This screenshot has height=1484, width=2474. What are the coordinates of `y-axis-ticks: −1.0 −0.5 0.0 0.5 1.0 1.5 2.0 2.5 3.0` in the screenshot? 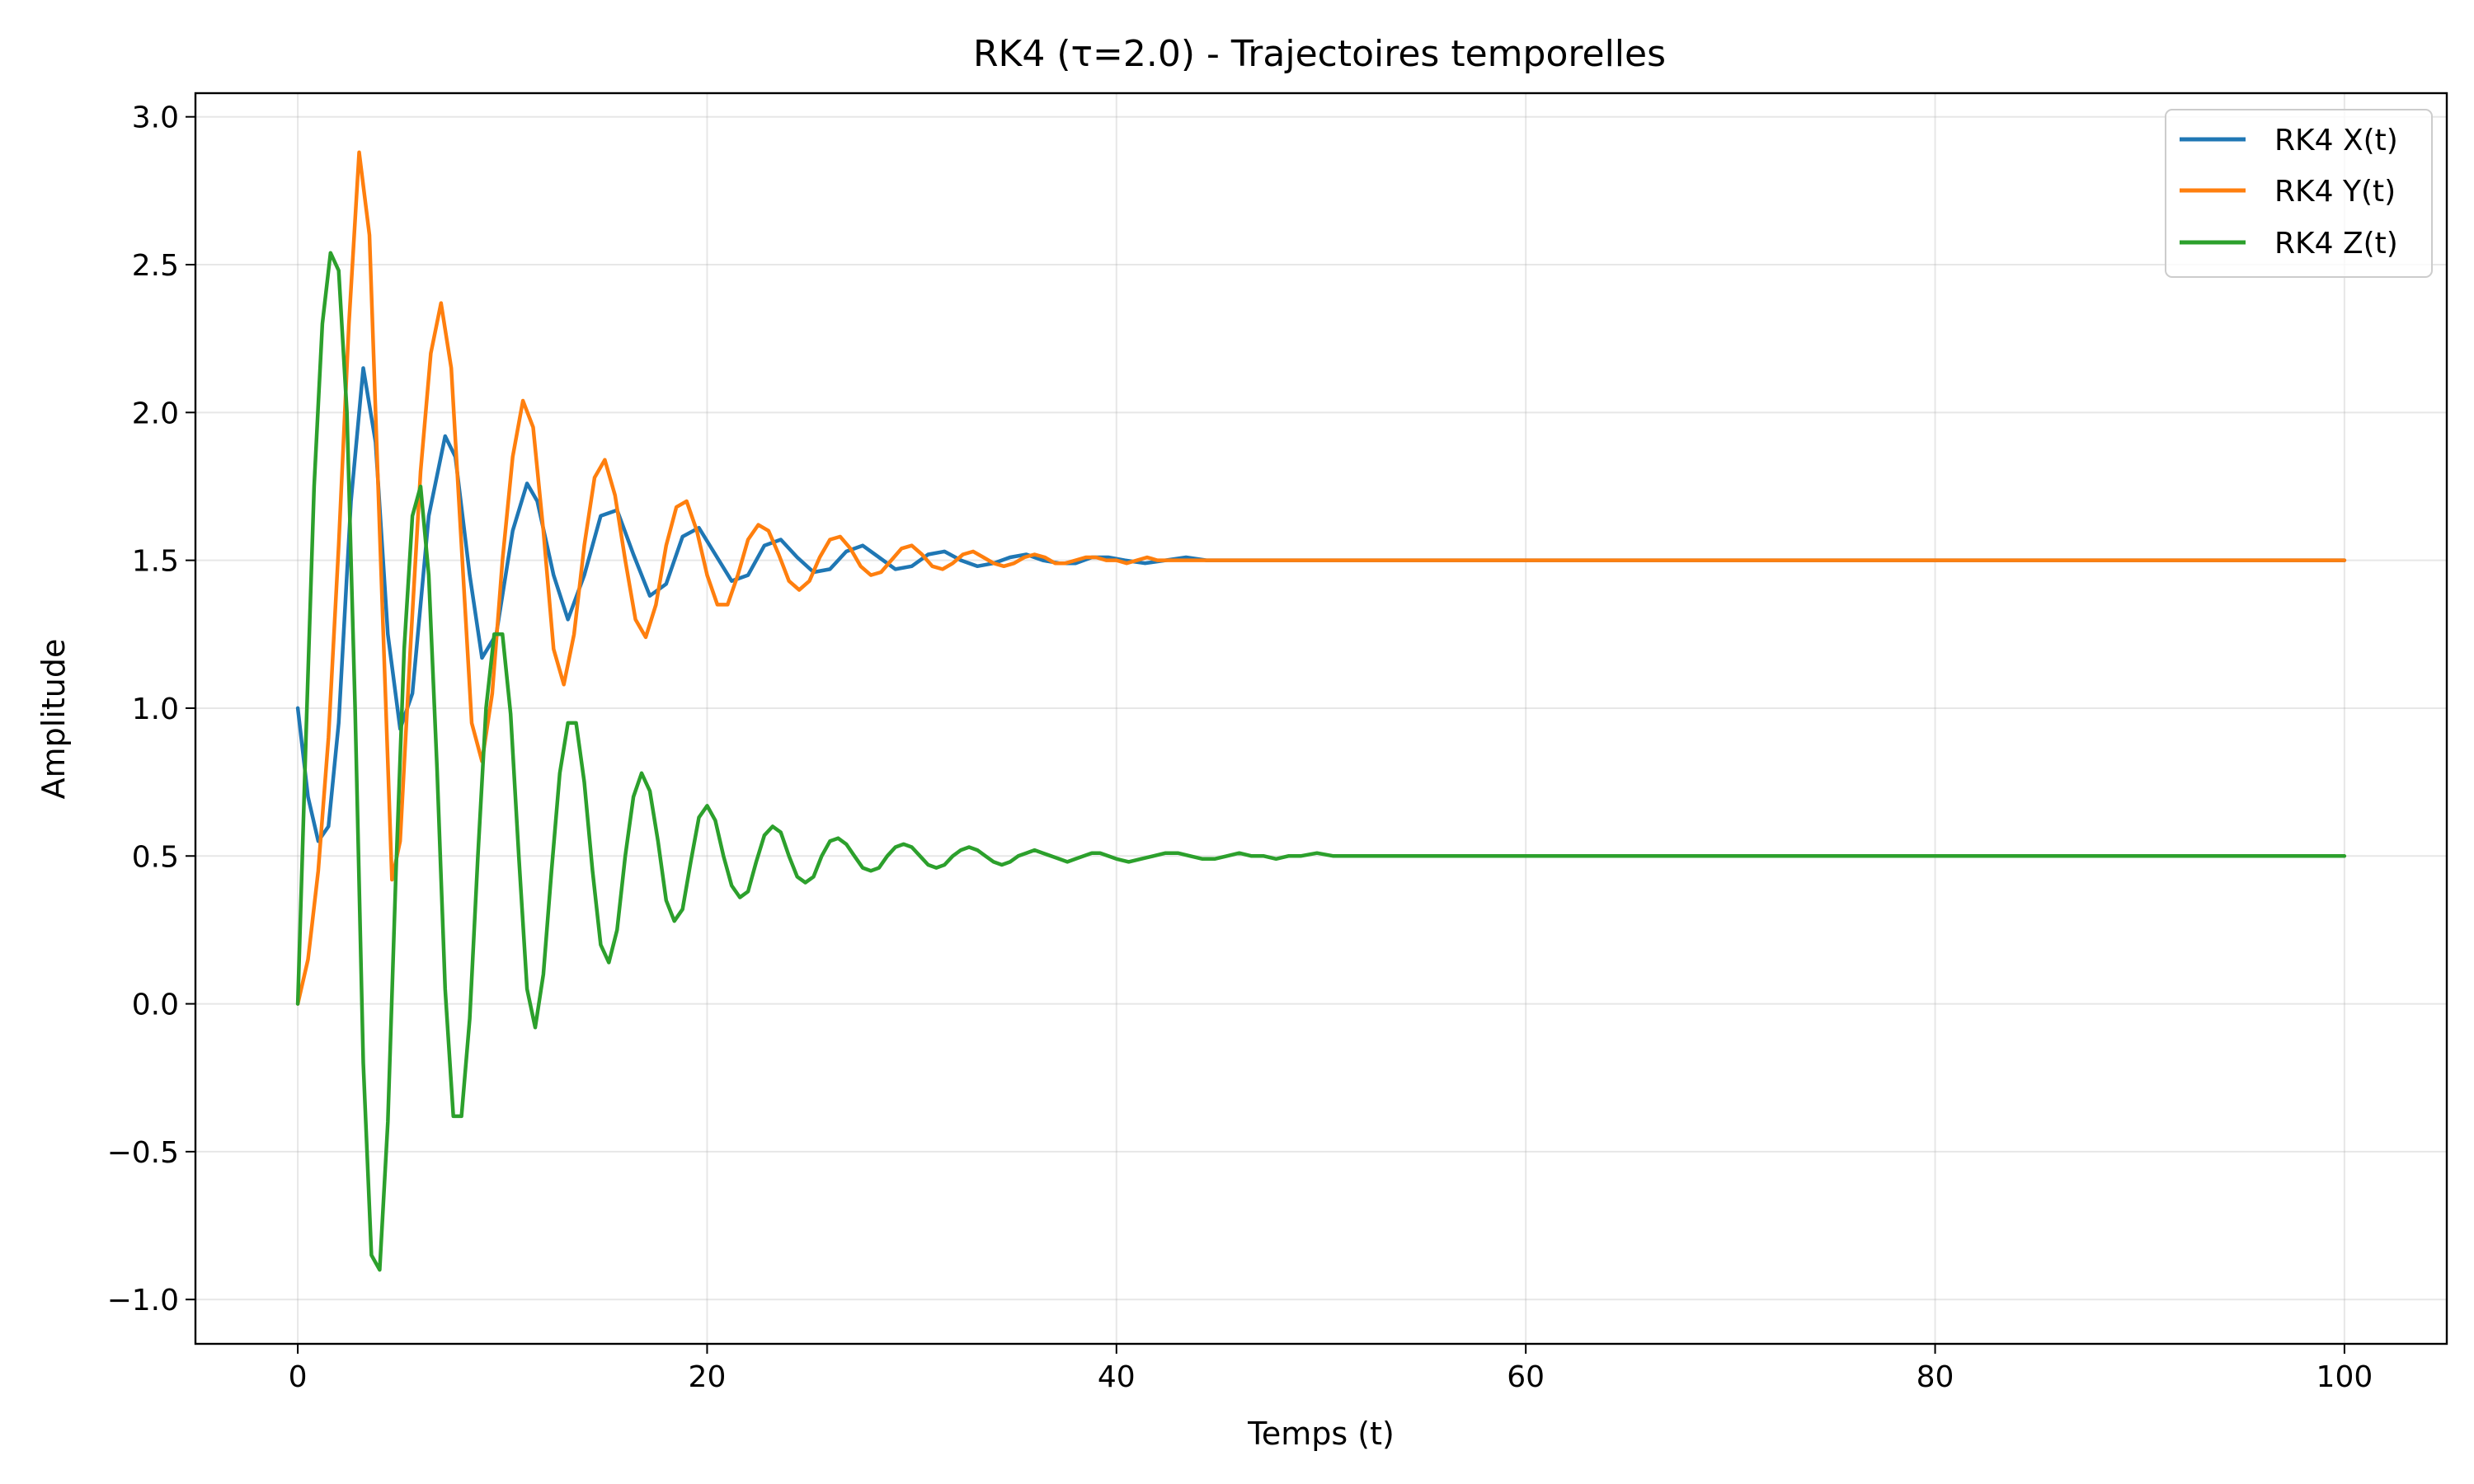 It's located at (151, 709).